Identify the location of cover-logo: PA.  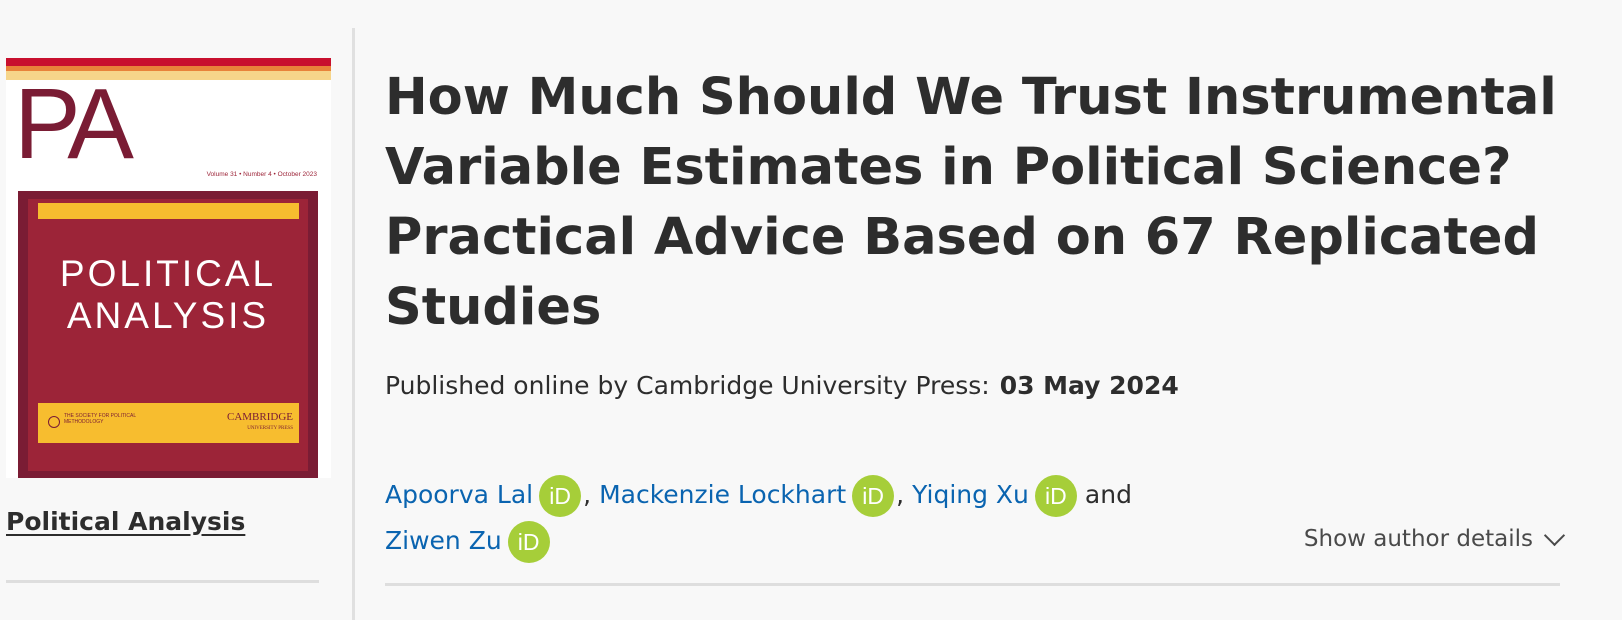
(74, 124).